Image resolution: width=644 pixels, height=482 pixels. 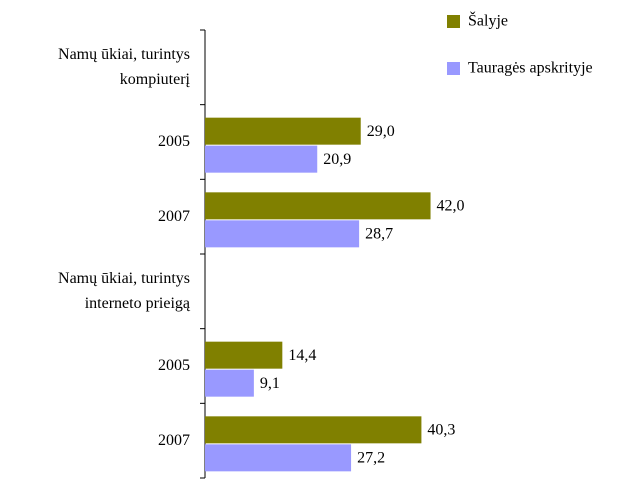 I want to click on legend-label: Tauragės apskrityje, so click(x=530, y=68).